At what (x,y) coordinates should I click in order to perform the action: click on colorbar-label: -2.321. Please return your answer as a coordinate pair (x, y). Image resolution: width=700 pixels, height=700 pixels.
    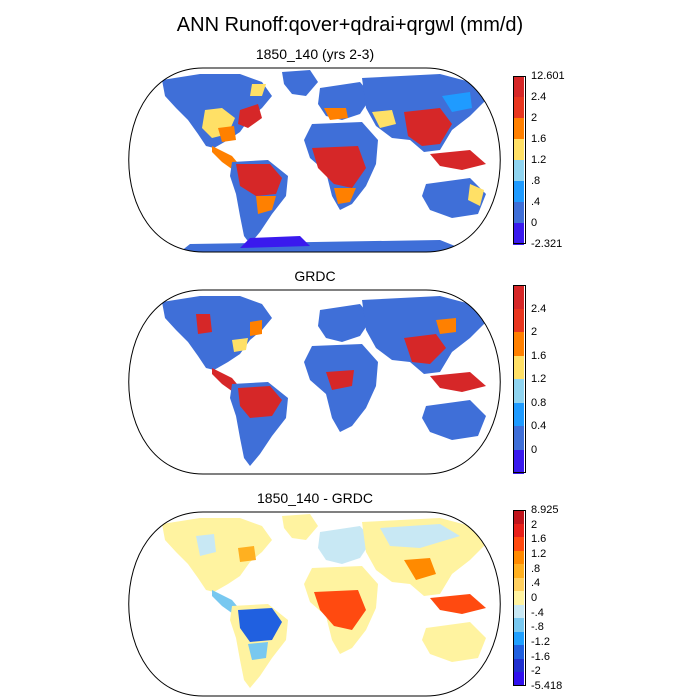
    Looking at the image, I should click on (547, 244).